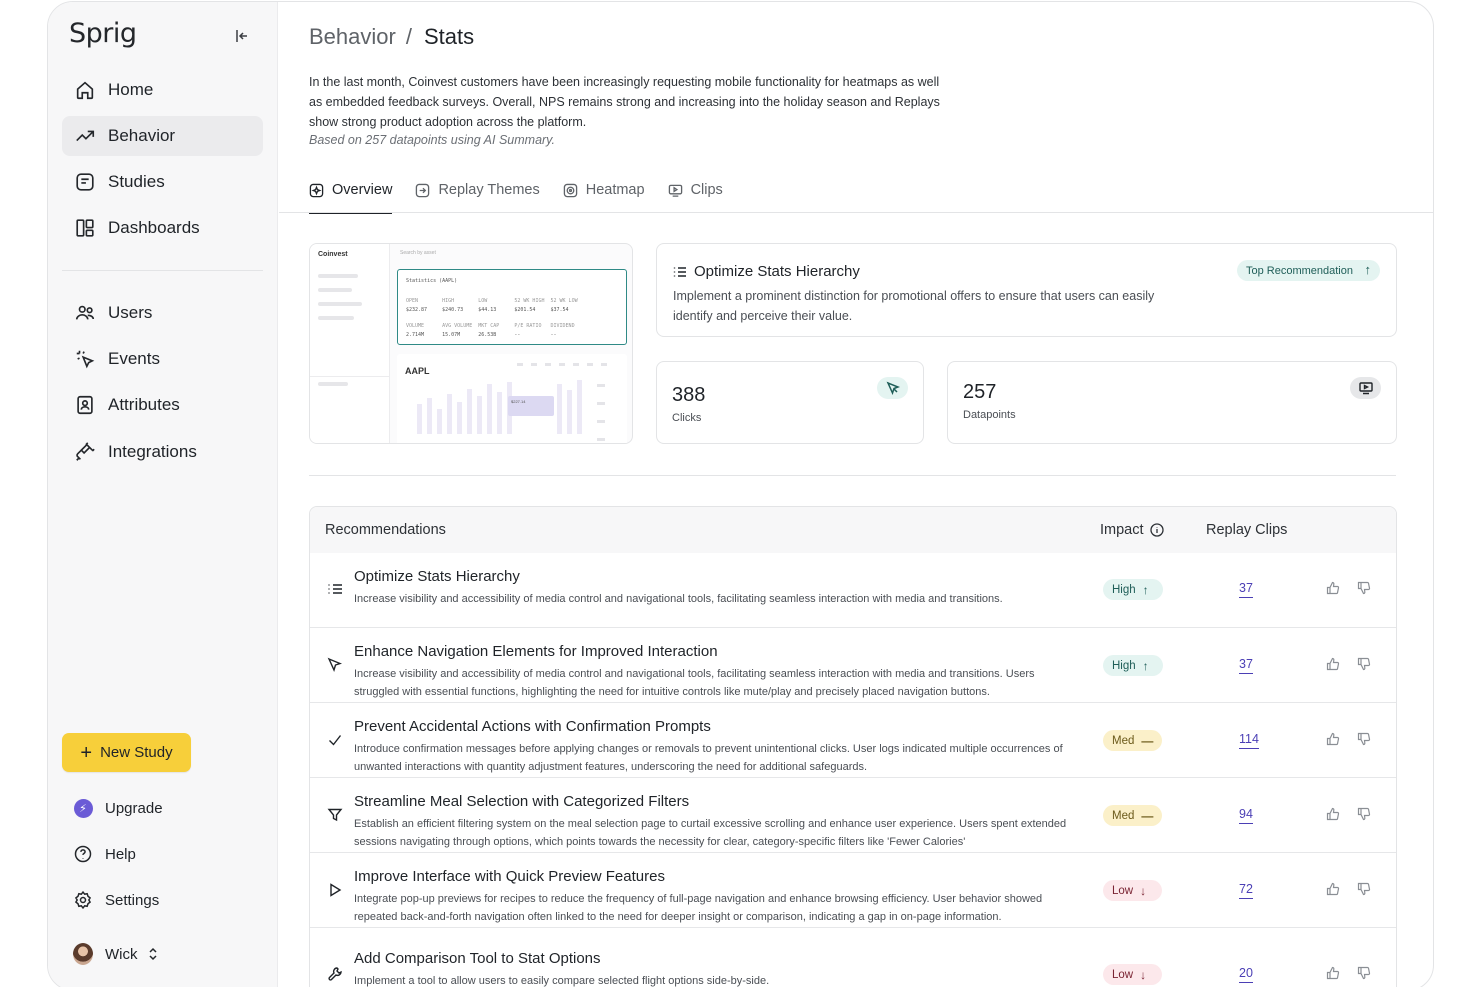 This screenshot has height=987, width=1480. I want to click on screen-play-icon, so click(1365, 388).